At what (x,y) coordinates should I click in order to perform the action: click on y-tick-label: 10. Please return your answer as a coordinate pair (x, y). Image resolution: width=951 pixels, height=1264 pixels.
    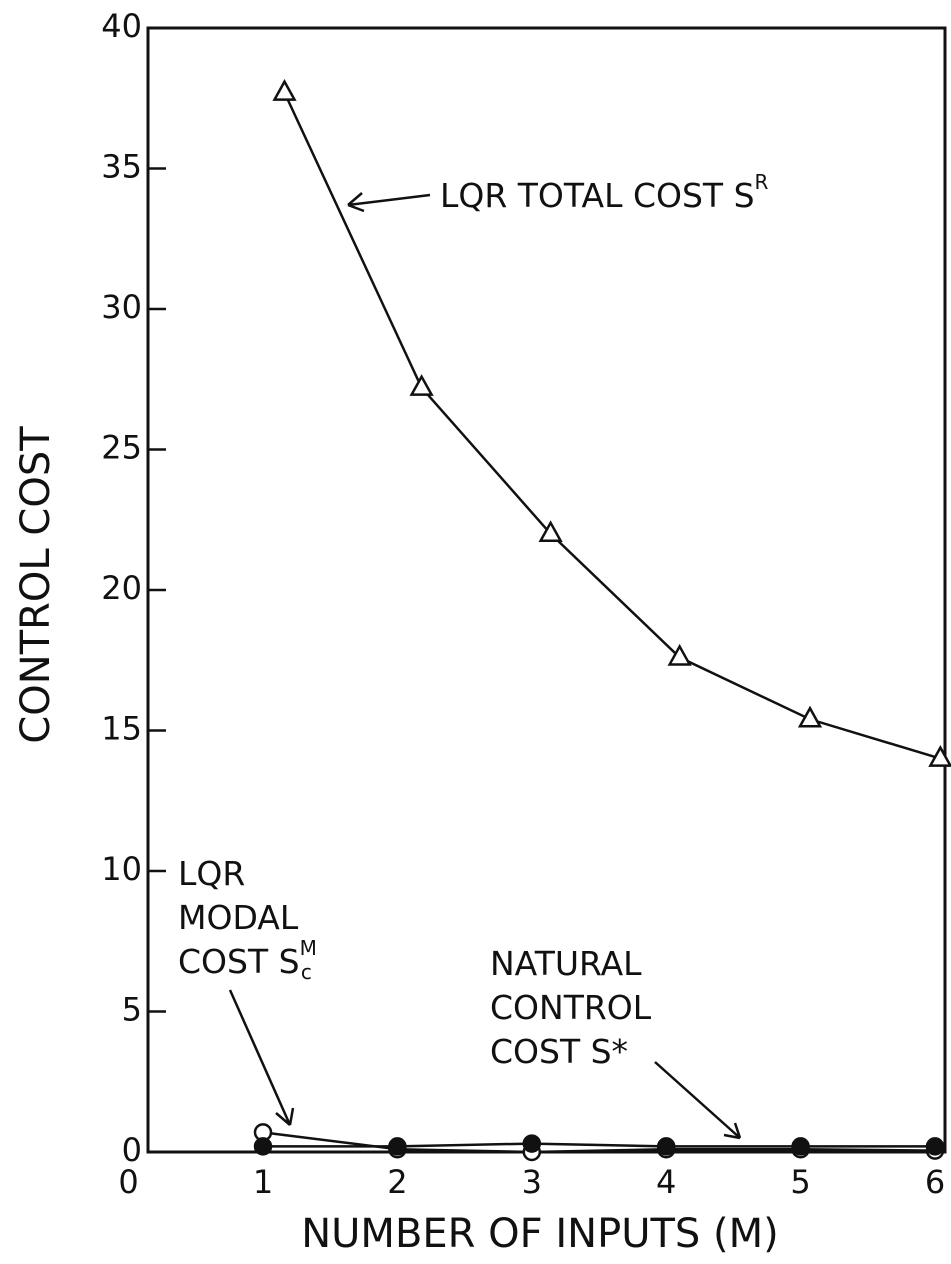
    Looking at the image, I should click on (121, 869).